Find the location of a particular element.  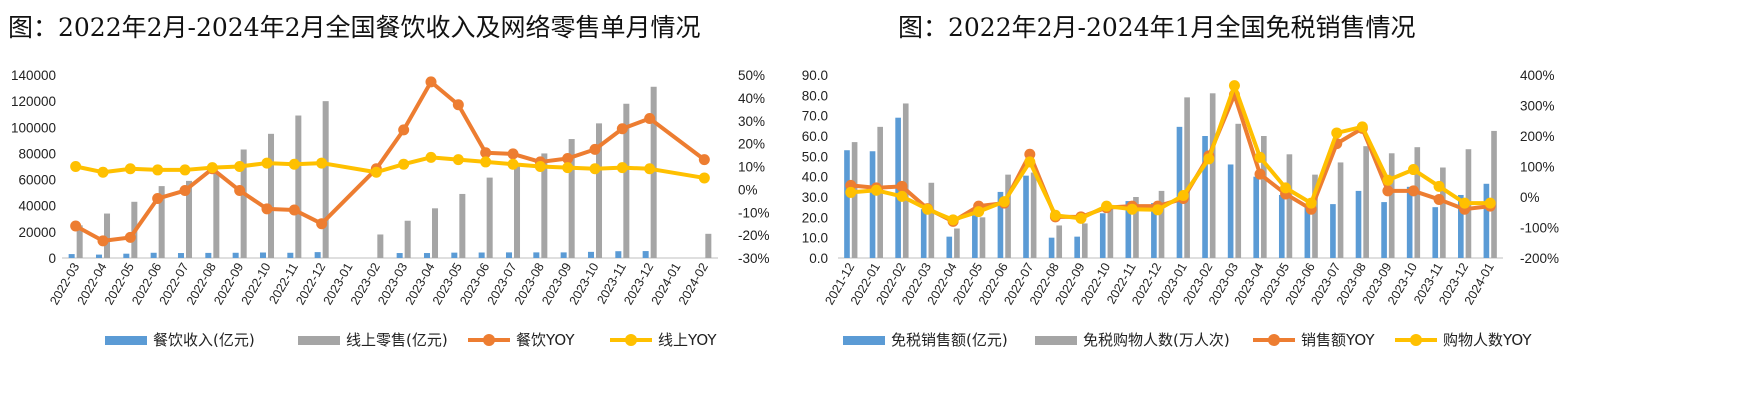

left-axis-tick-label: 40.0 is located at coordinates (815, 177).